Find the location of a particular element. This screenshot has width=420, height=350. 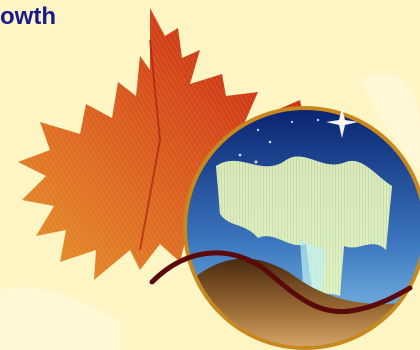

star-field is located at coordinates (279, 141).